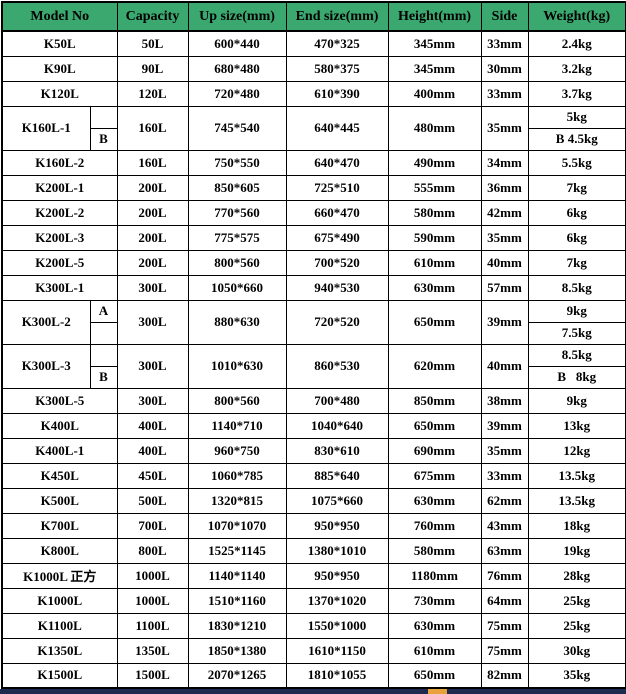 This screenshot has height=694, width=626. What do you see at coordinates (313, 475) in the screenshot?
I see `table-row: K450L 450L 1060*785 885*640 675mm 33mm 13.5kg` at bounding box center [313, 475].